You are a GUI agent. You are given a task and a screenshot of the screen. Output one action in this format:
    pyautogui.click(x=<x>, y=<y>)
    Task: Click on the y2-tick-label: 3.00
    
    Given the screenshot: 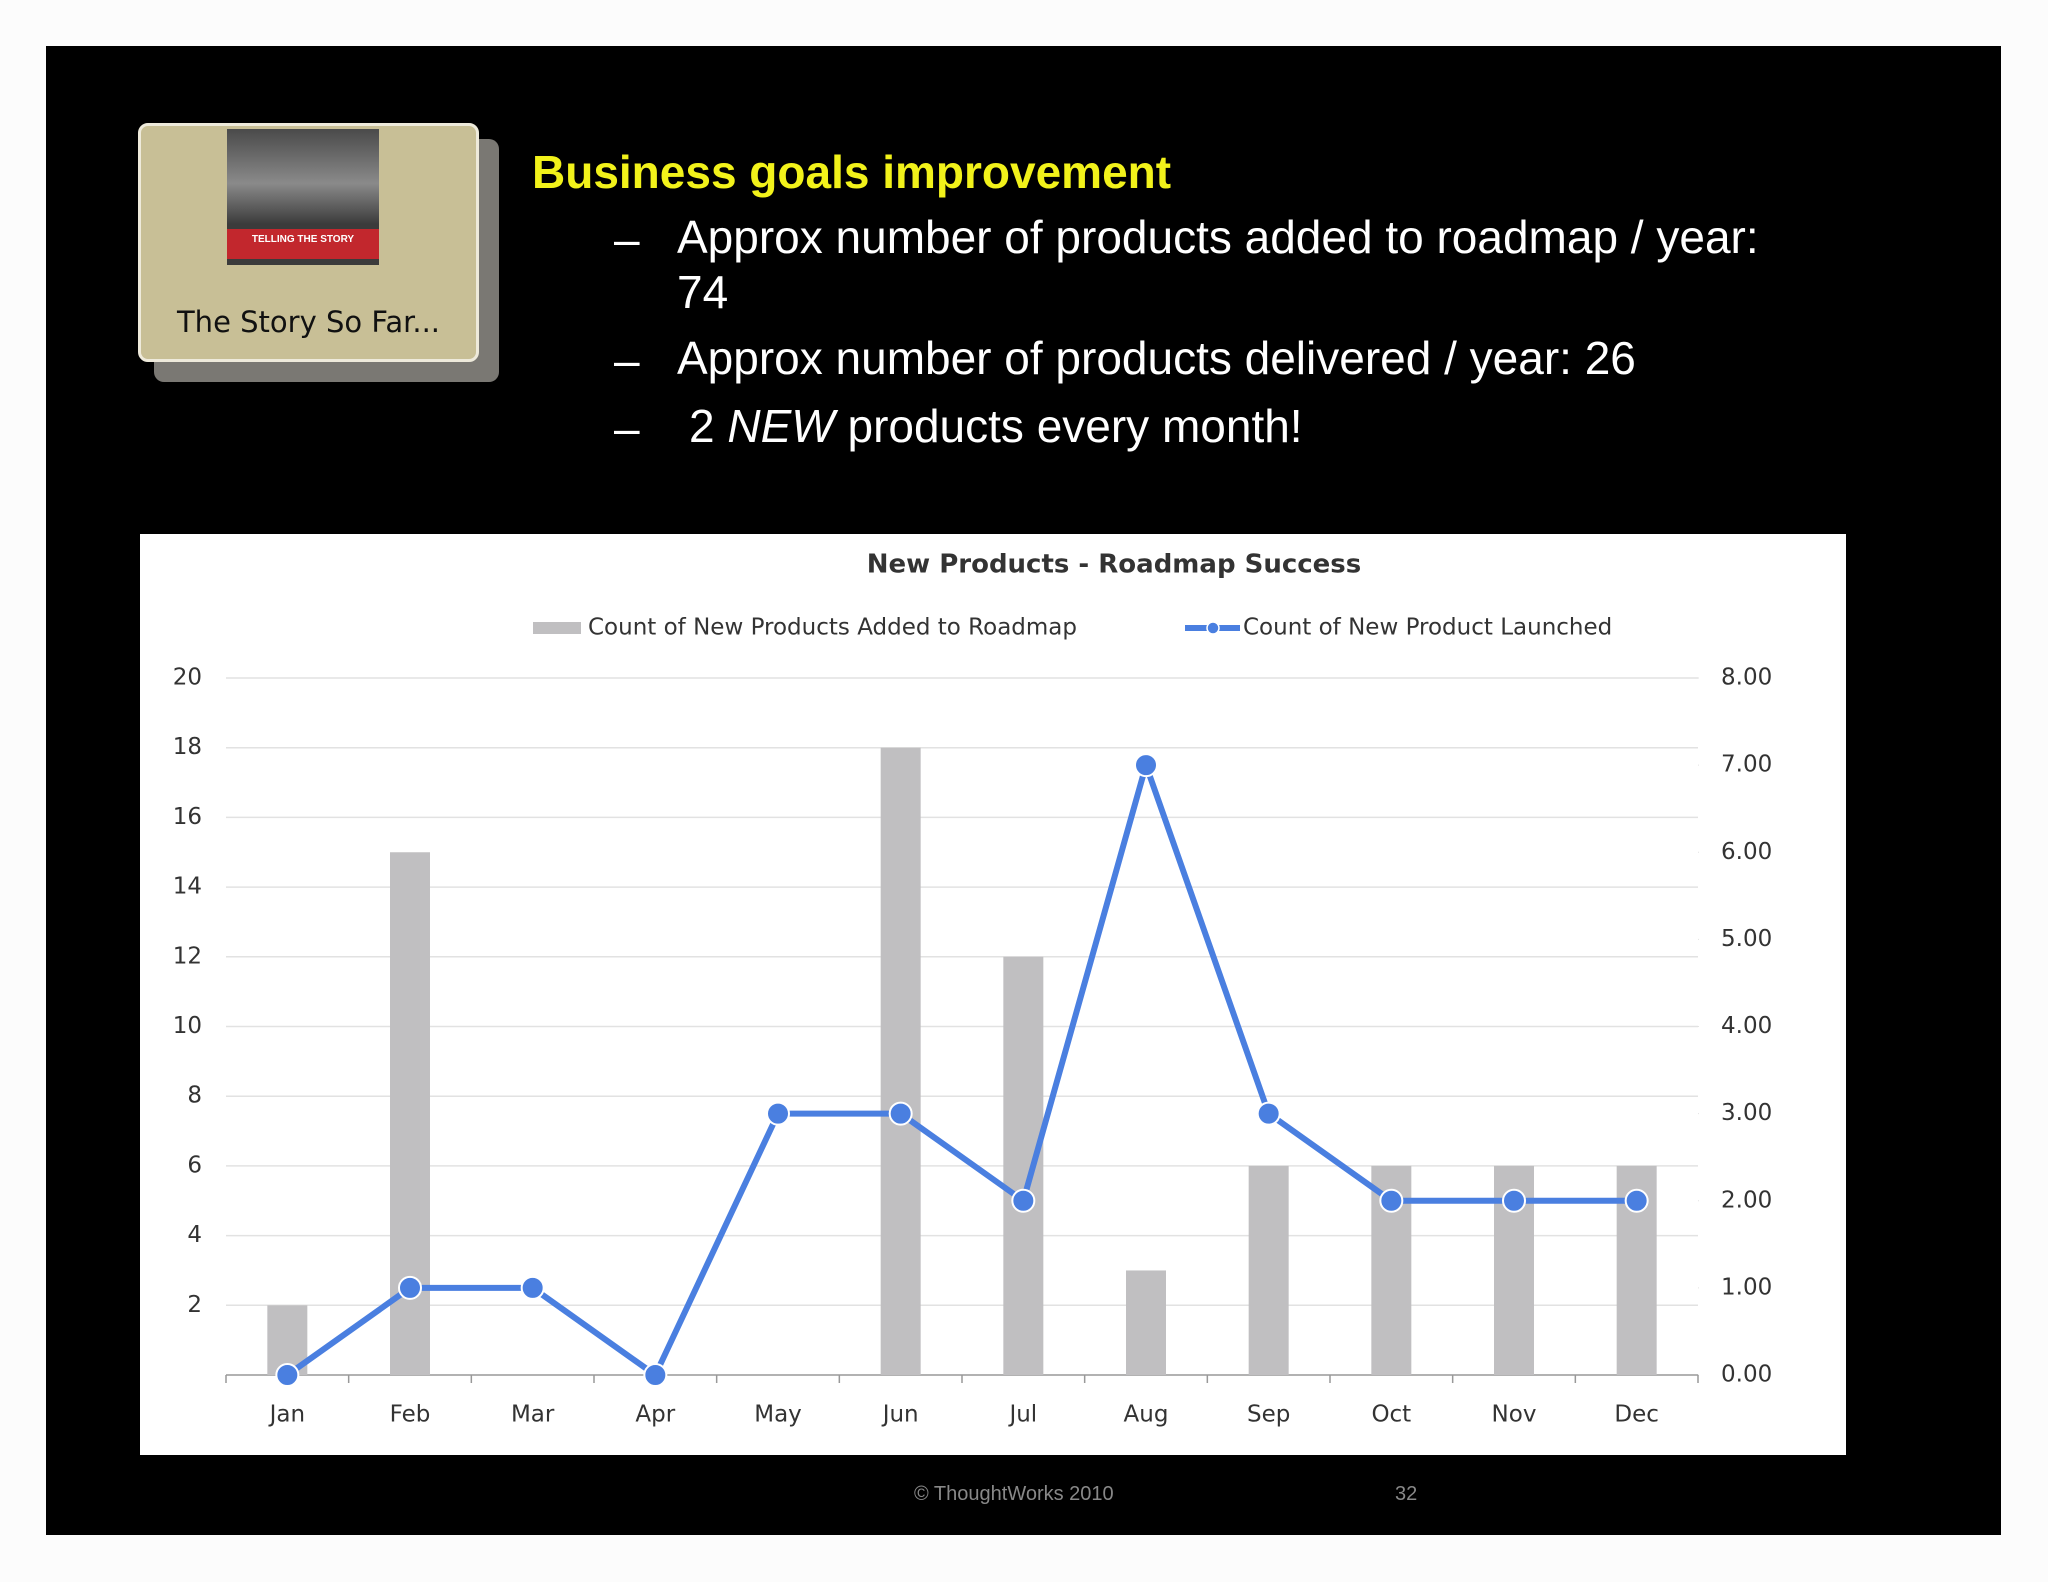 What is the action you would take?
    pyautogui.click(x=1746, y=1113)
    